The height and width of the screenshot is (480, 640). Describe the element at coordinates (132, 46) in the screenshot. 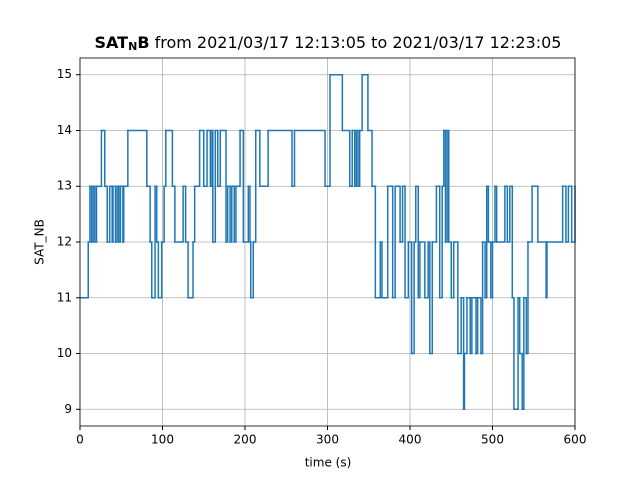

I see `title-part: N` at that location.